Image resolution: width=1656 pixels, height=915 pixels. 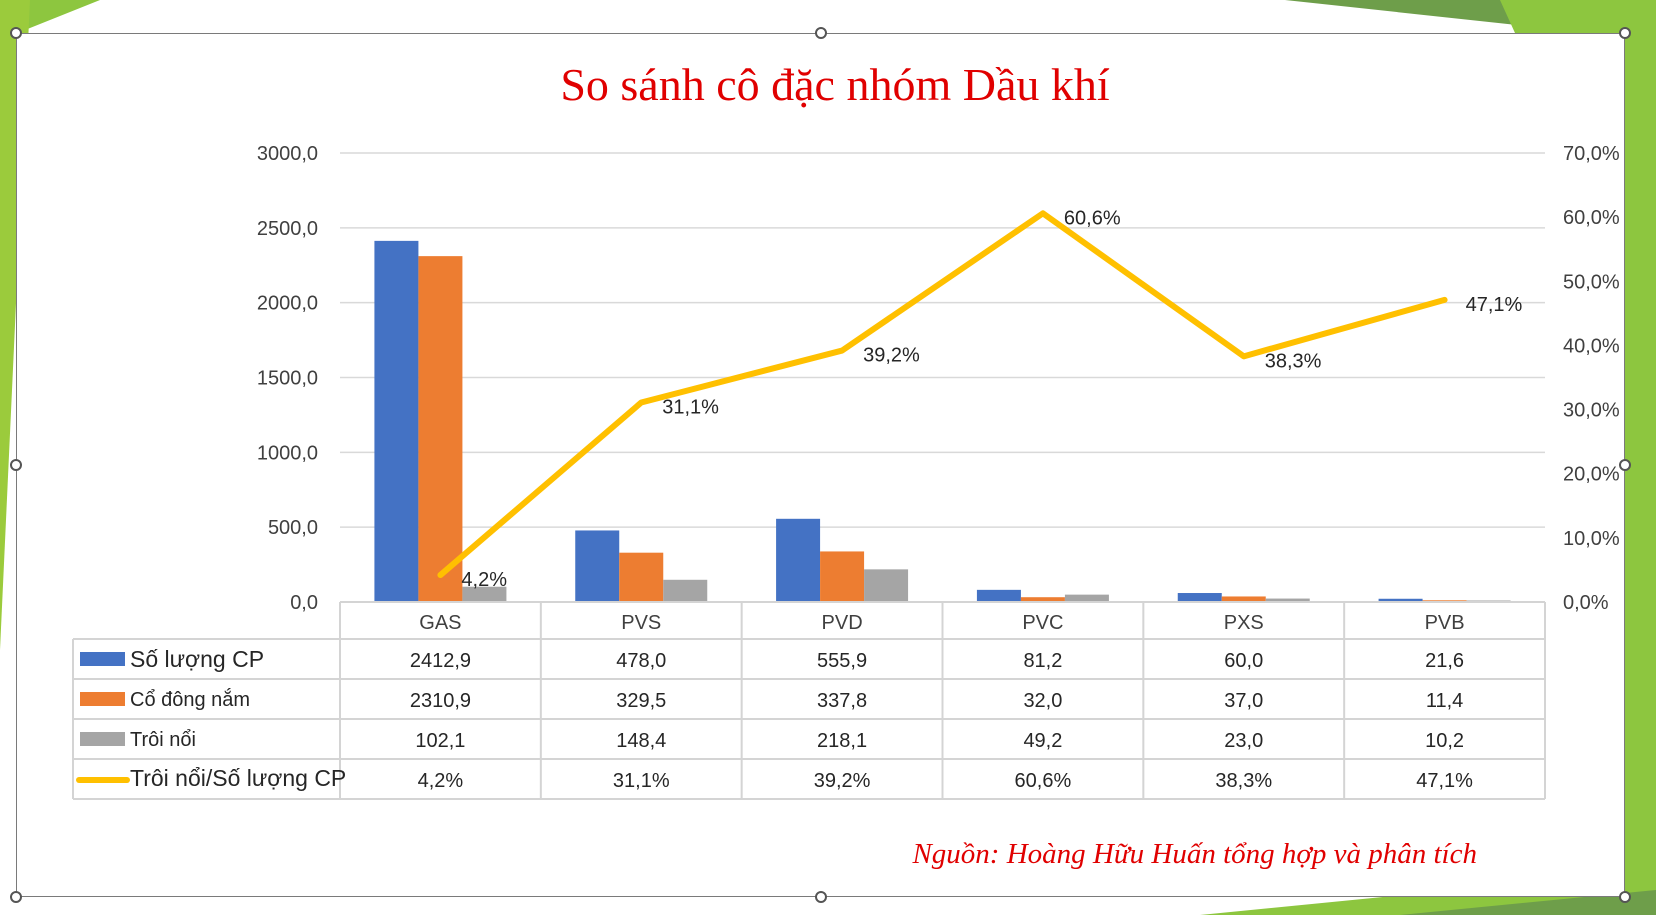 What do you see at coordinates (287, 304) in the screenshot?
I see `y-left-tick-label: 2000,0` at bounding box center [287, 304].